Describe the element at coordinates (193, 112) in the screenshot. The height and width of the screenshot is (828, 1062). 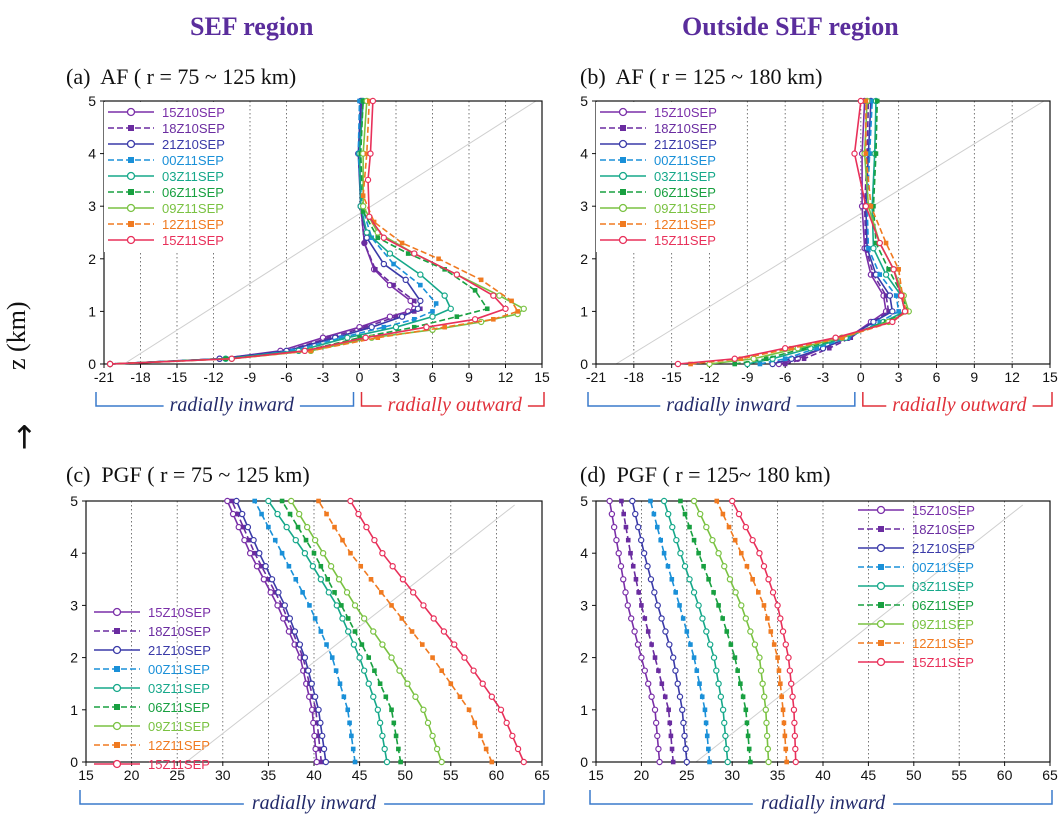
I see `legend-label-15Z10SEP: 15Z10SEP` at that location.